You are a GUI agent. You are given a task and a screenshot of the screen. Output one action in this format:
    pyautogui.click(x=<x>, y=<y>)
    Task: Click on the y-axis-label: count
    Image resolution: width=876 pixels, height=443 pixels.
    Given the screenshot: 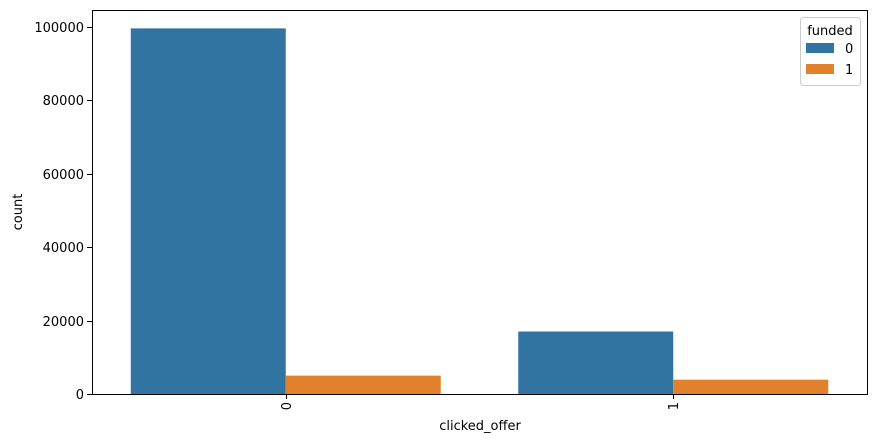 What is the action you would take?
    pyautogui.click(x=18, y=212)
    